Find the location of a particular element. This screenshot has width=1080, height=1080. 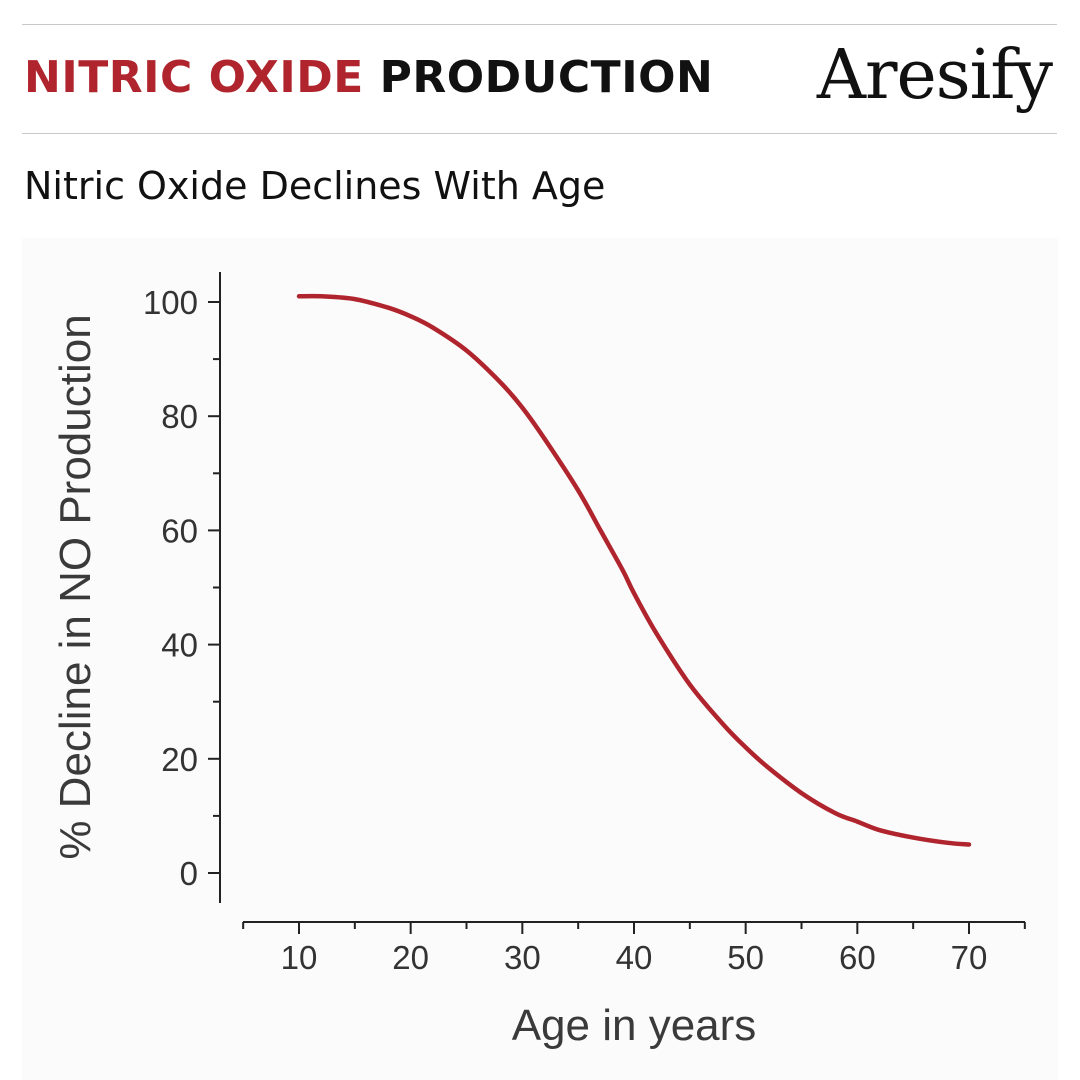

y-tick-label: 20 is located at coordinates (179, 759).